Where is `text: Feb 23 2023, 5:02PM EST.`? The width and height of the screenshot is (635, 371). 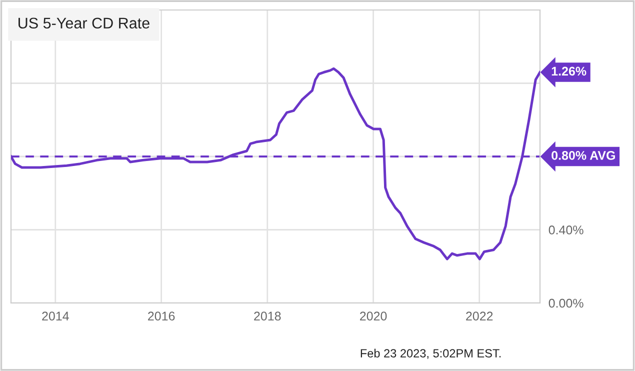
text: Feb 23 2023, 5:02PM EST. is located at coordinates (430, 353).